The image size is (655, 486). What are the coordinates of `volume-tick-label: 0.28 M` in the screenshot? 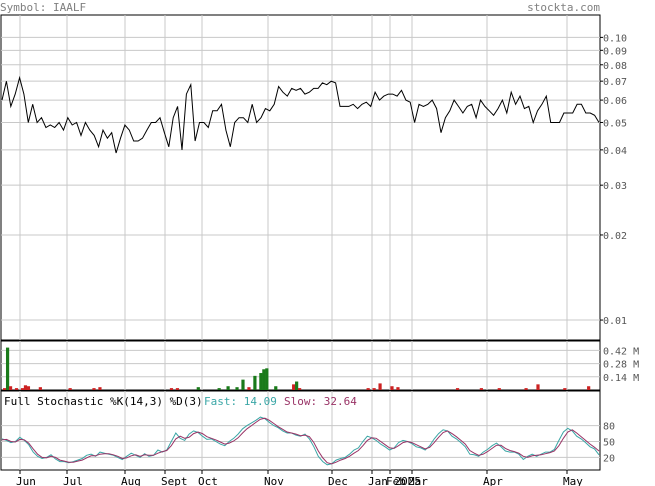 It's located at (621, 365).